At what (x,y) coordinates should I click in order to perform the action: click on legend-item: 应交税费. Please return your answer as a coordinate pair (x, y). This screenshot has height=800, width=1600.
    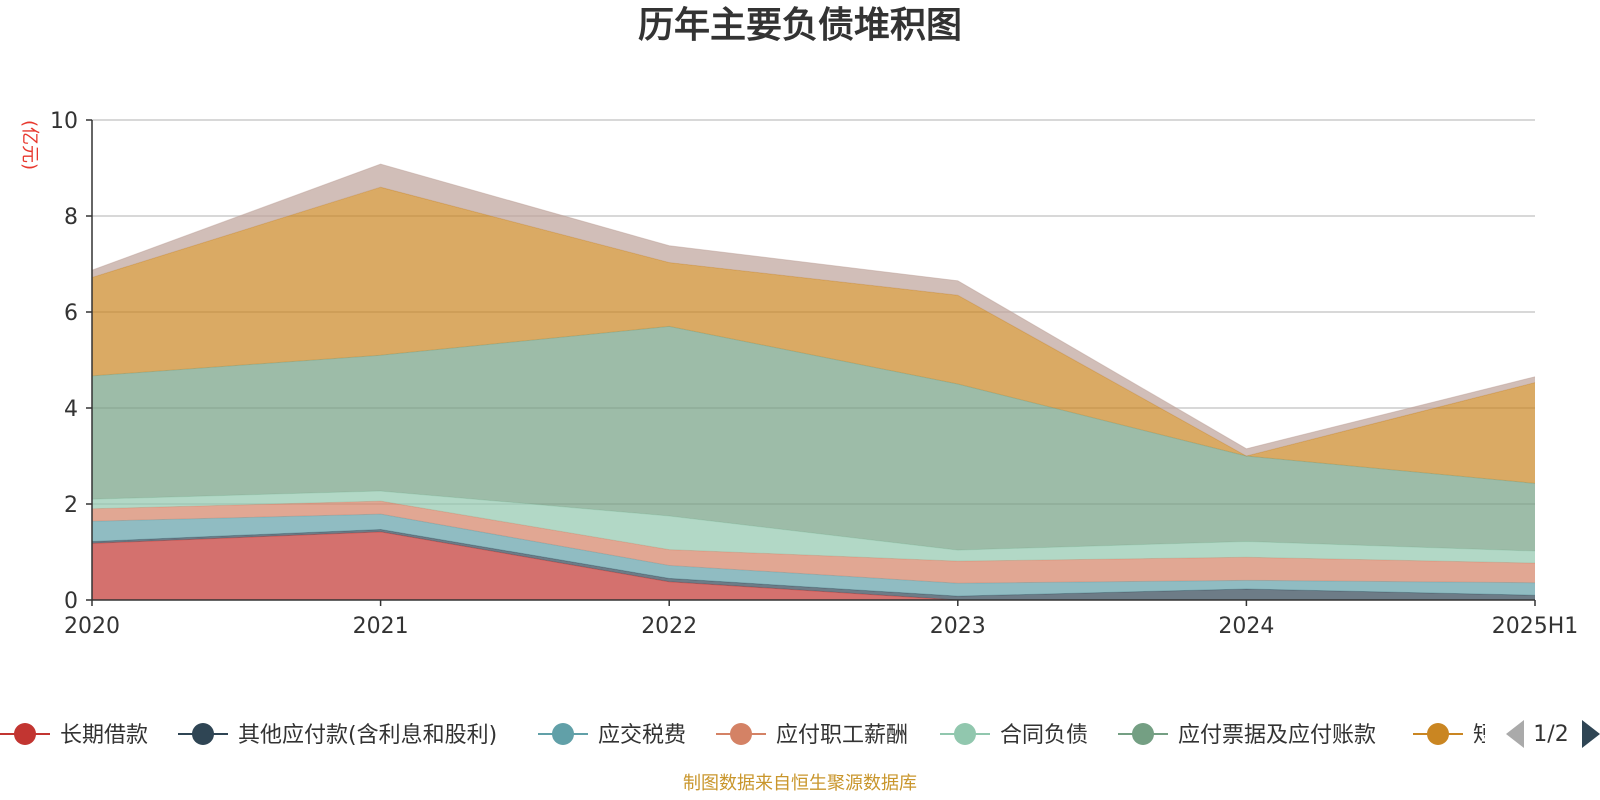
    Looking at the image, I should click on (612, 735).